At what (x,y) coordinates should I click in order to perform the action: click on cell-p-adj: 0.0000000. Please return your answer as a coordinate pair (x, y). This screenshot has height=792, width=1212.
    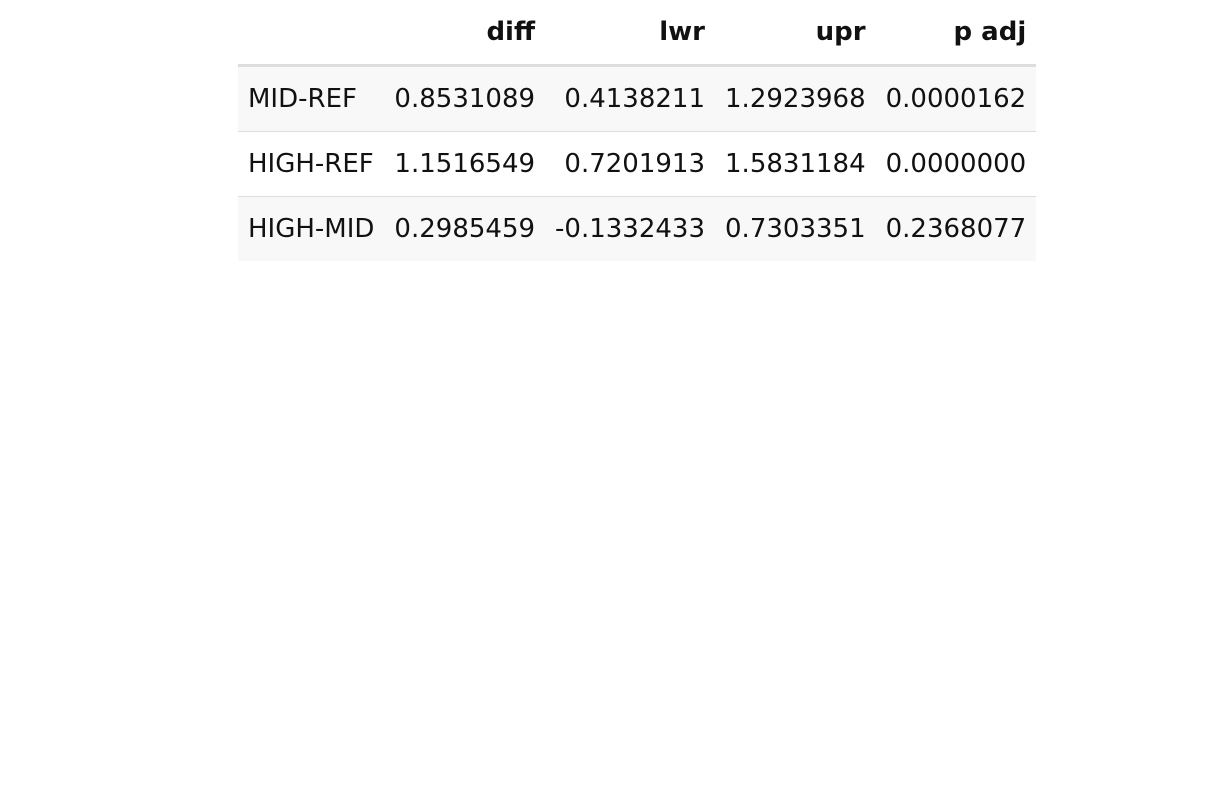
    Looking at the image, I should click on (956, 164).